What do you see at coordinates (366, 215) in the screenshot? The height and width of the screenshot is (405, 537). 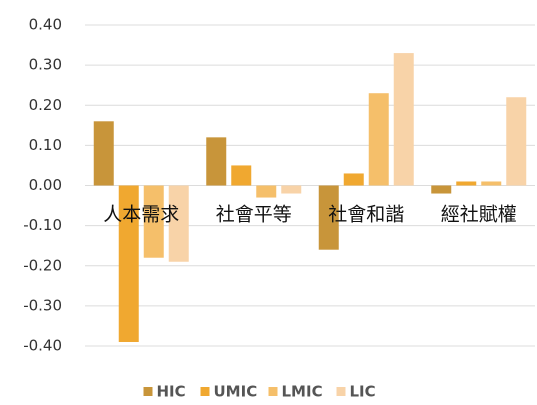 I see `x-tick-label: 社會和諧` at bounding box center [366, 215].